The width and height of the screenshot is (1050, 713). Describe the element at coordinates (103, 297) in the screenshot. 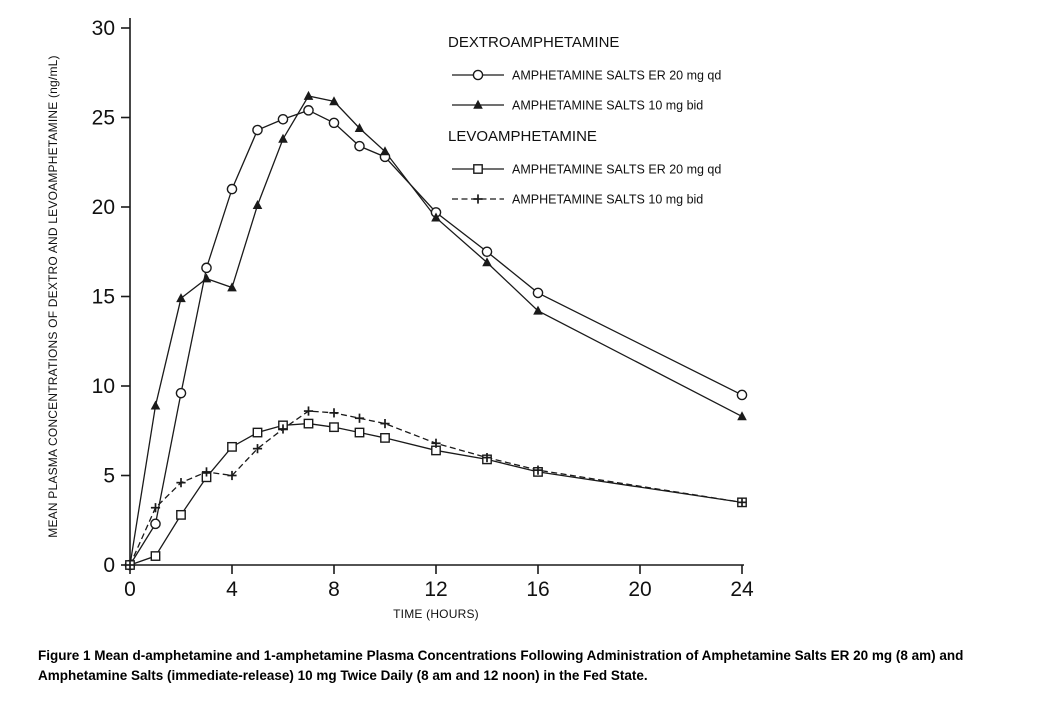

I see `y-tick-label: 15` at that location.